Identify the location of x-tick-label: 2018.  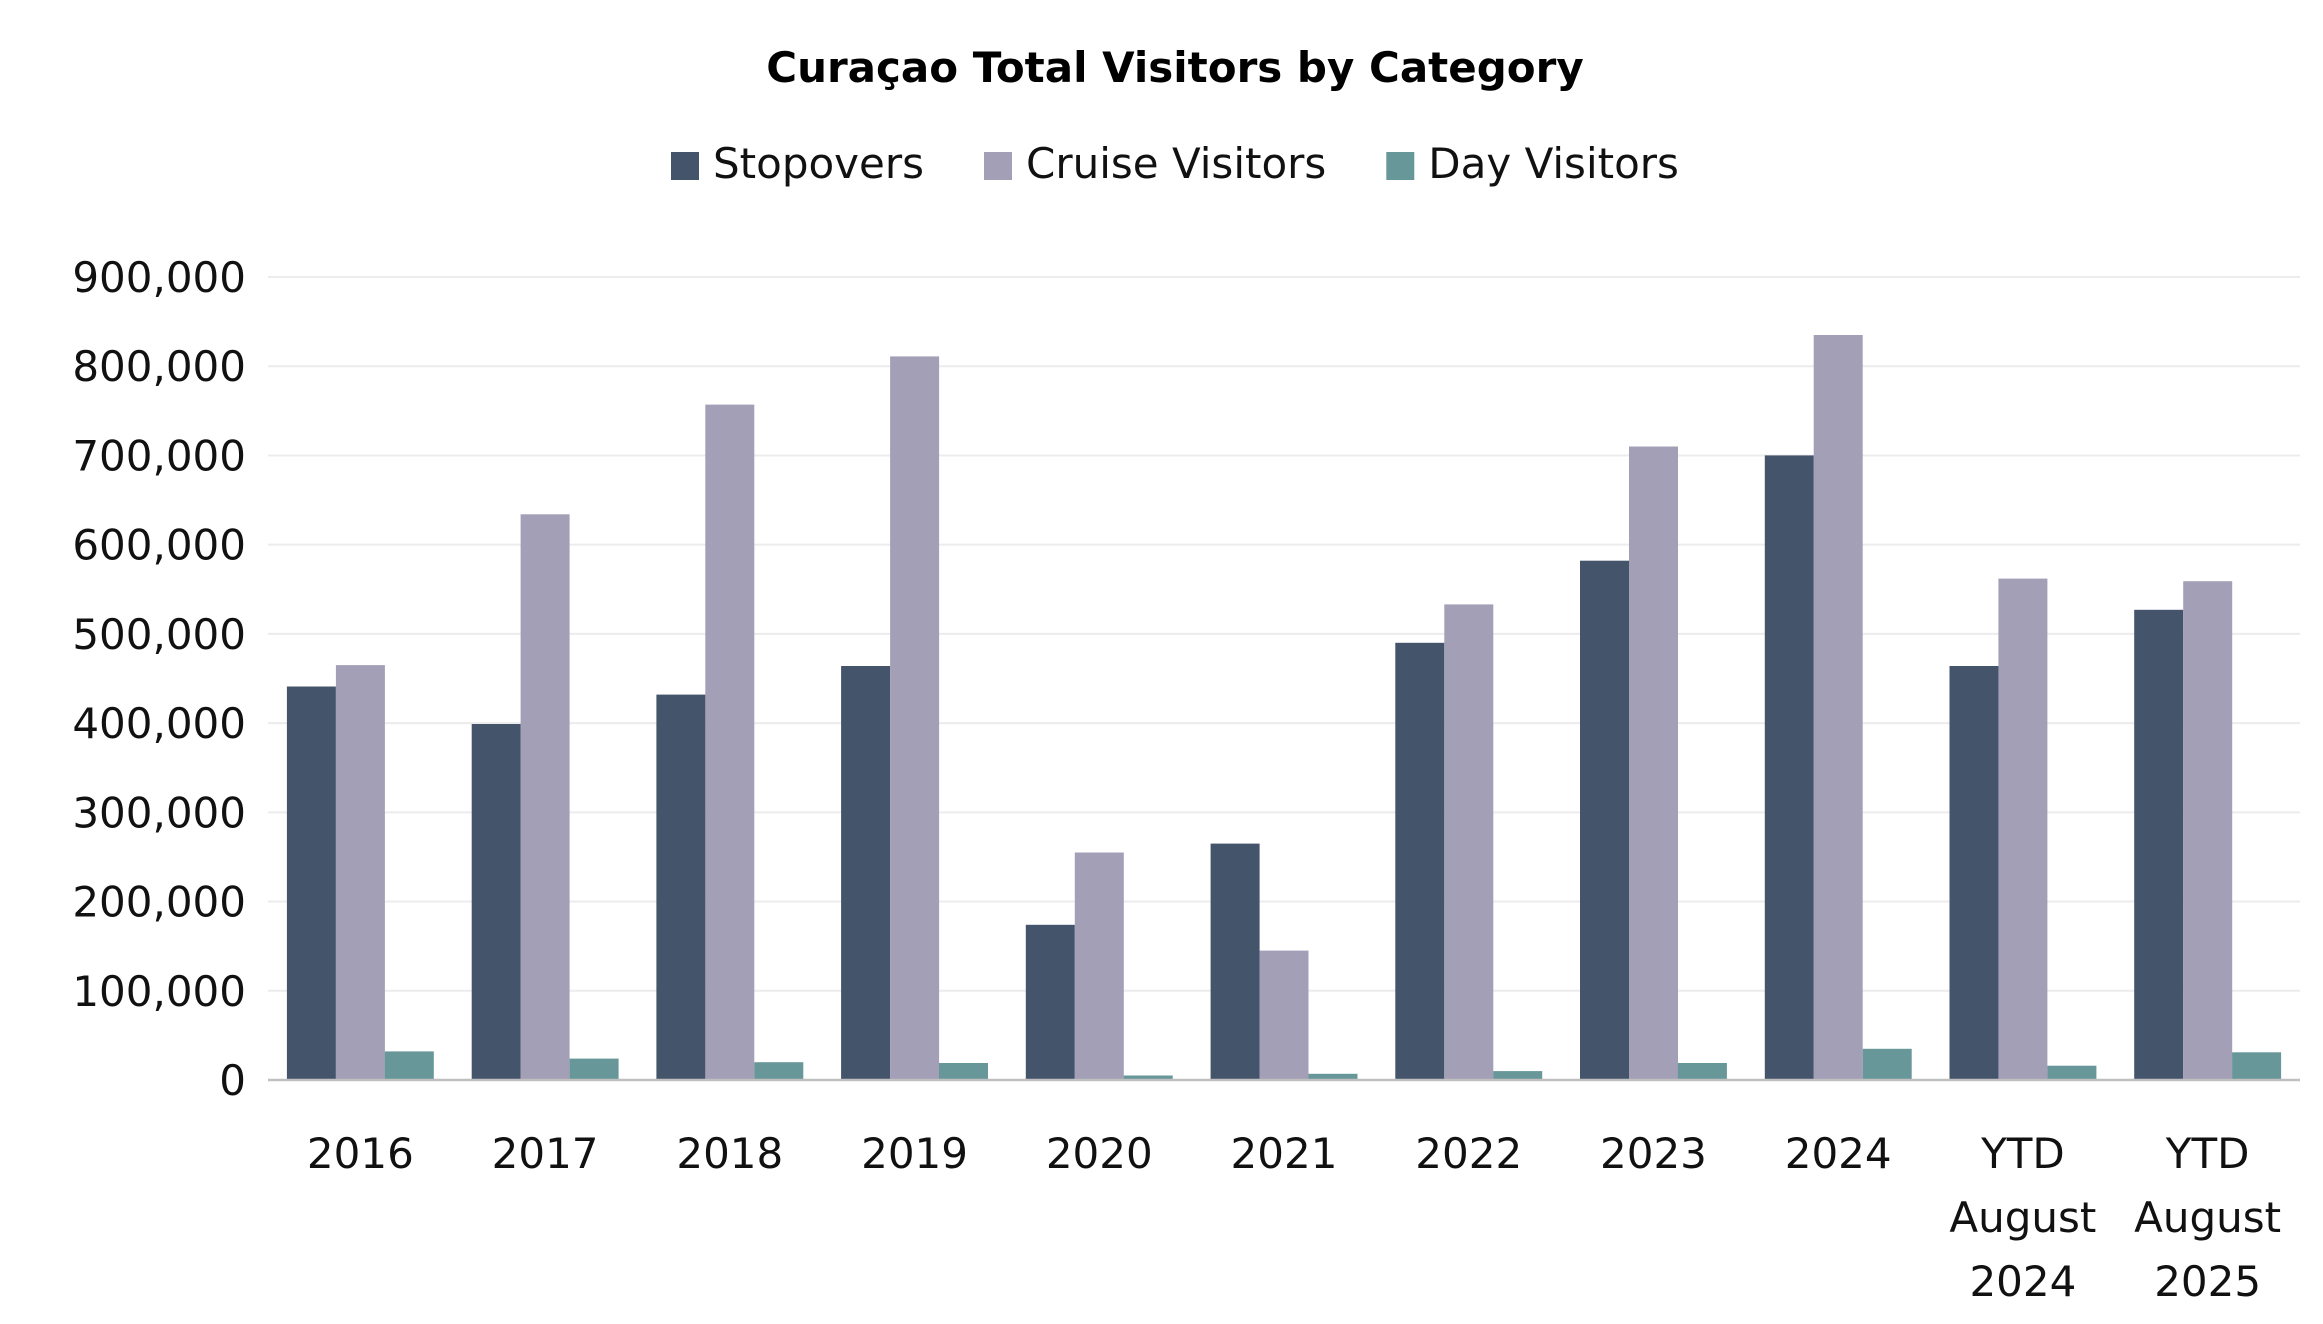
(729, 1153).